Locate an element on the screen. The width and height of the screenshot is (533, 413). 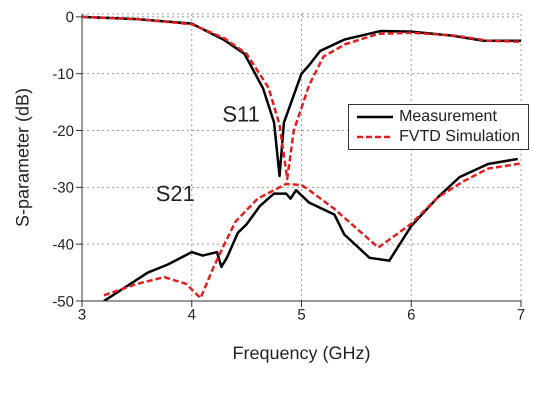
y-tick-label: -40 is located at coordinates (63, 245).